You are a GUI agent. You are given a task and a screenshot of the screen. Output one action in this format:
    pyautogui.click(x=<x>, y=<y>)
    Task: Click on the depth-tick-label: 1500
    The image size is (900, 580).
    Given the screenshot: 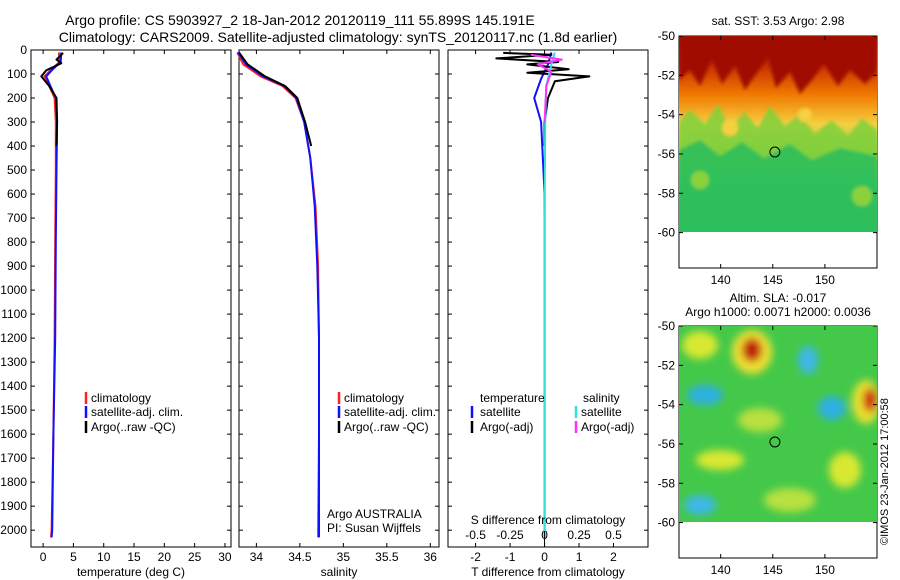 What is the action you would take?
    pyautogui.click(x=13, y=410)
    